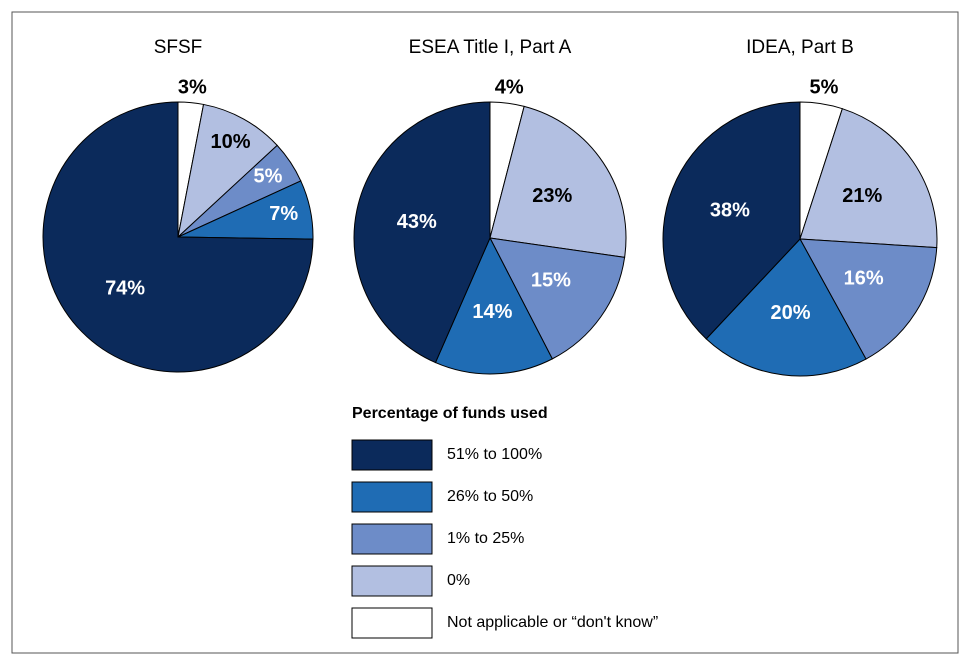 The height and width of the screenshot is (665, 970). Describe the element at coordinates (490, 47) in the screenshot. I see `pie-title: ESEA Title I, Part A` at that location.